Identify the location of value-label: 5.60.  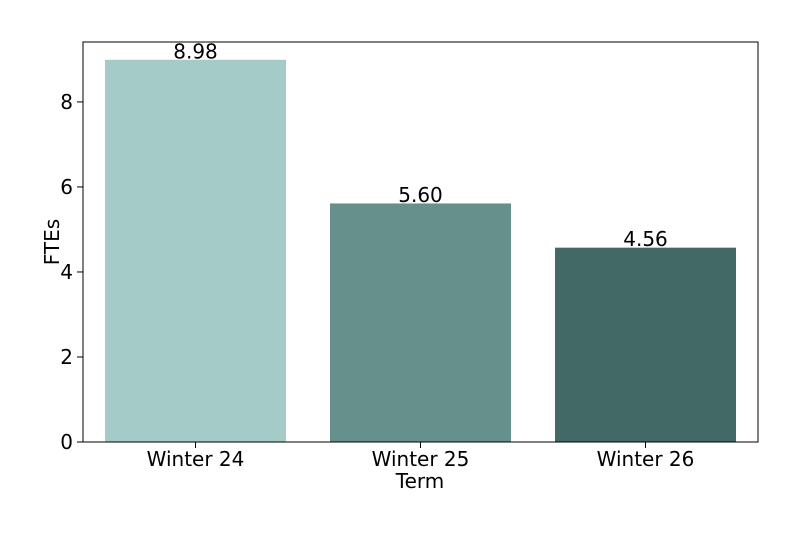
(420, 195).